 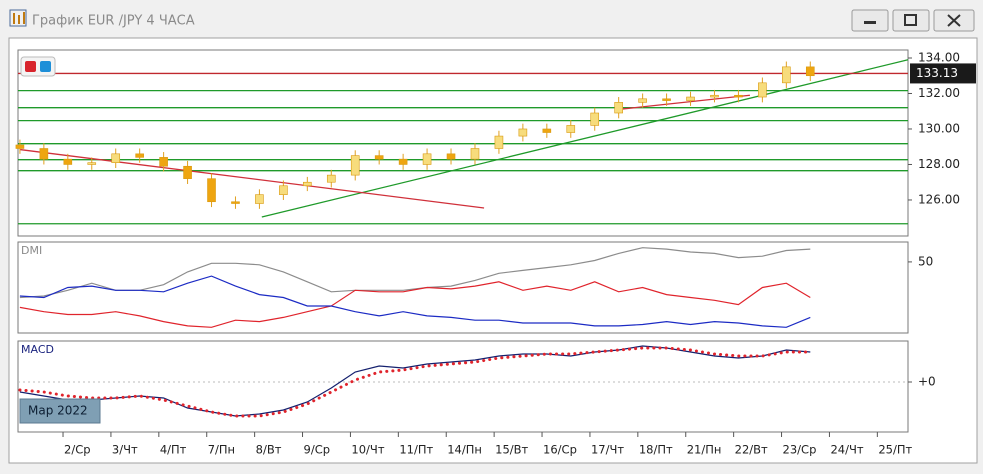 I want to click on x-tick-label: 4/Пт, so click(x=173, y=450).